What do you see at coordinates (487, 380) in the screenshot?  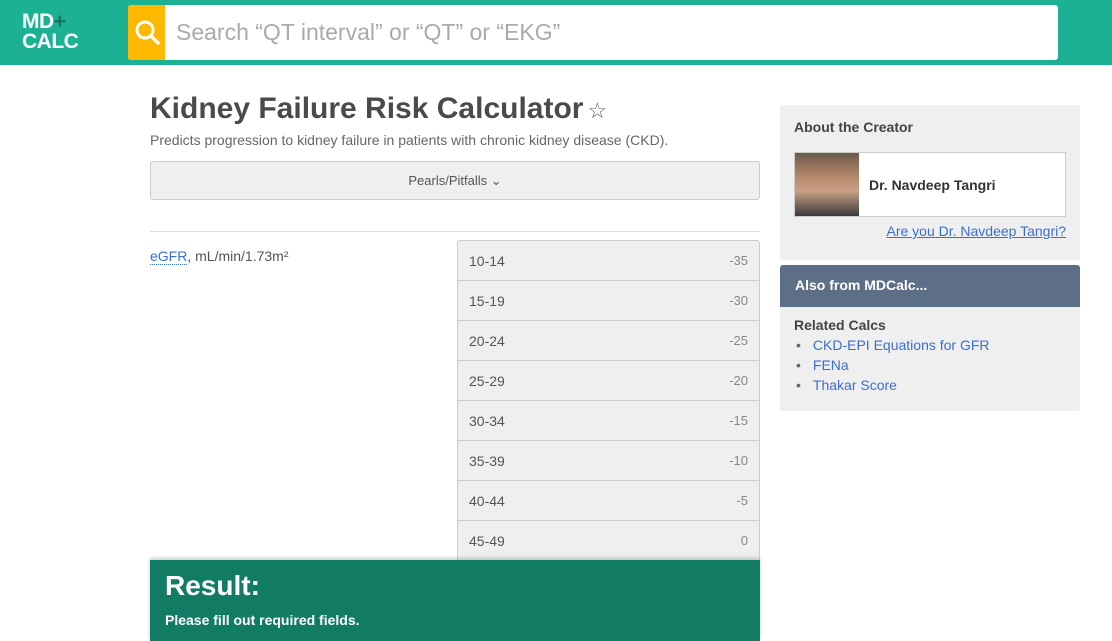 I see `option-label: 25-29` at bounding box center [487, 380].